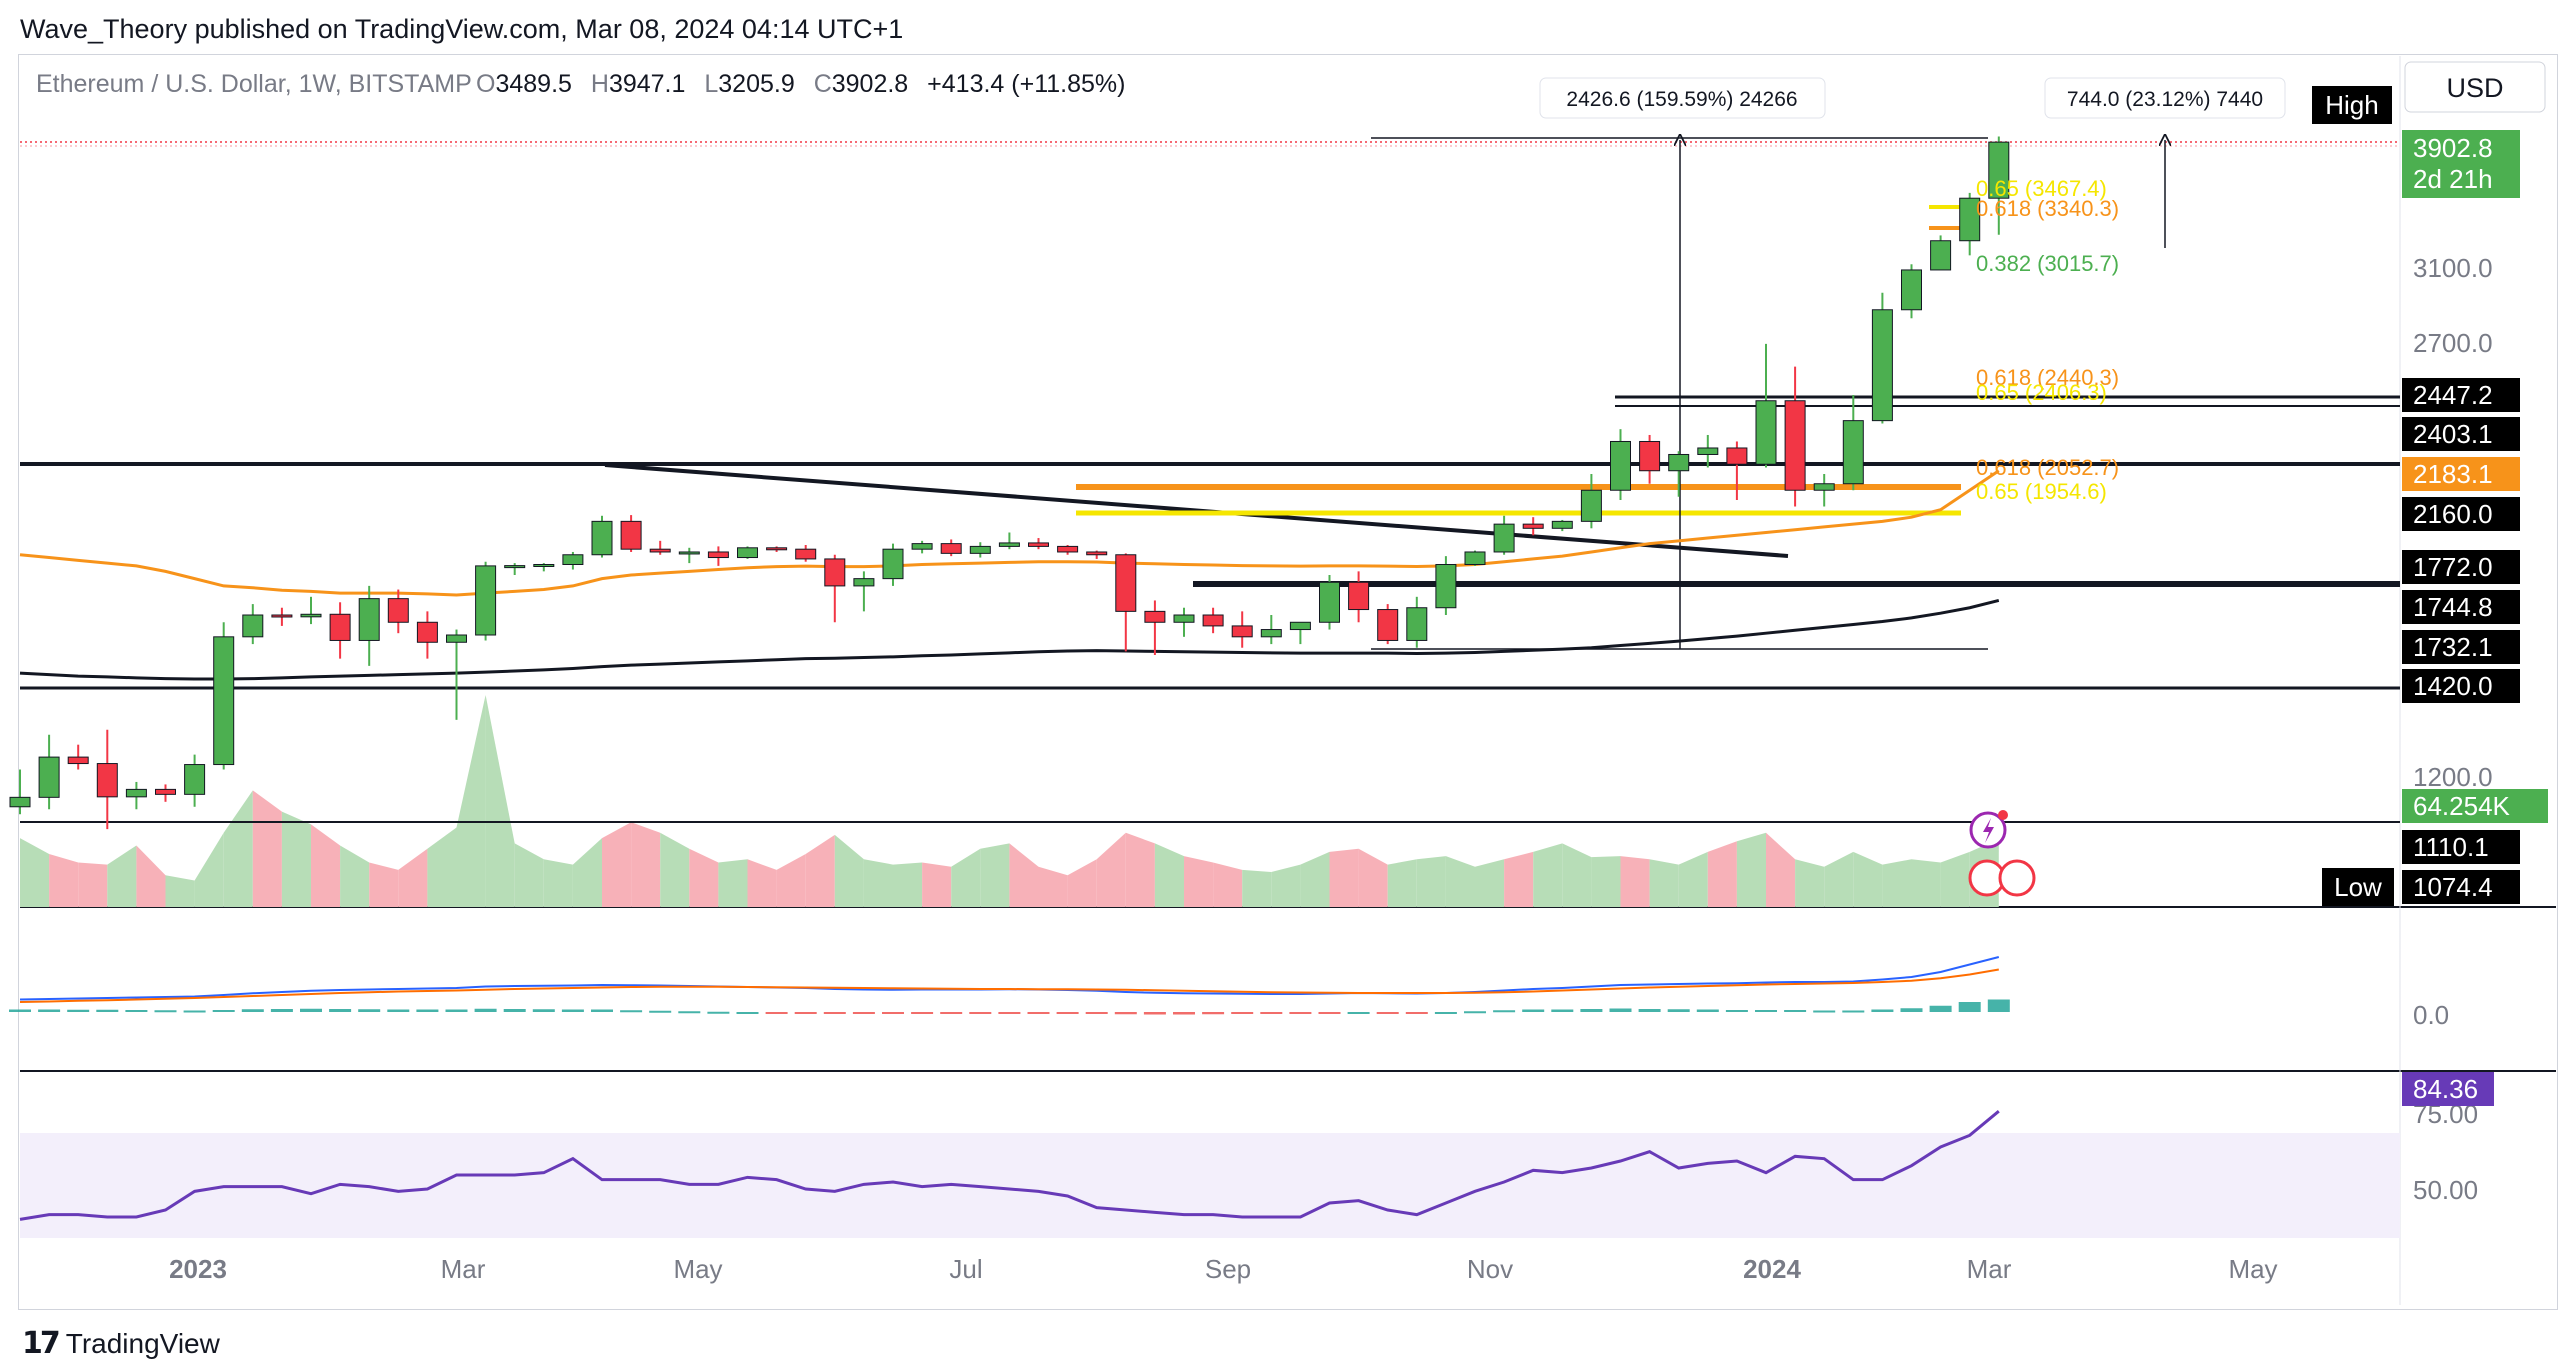 The image size is (2566, 1372). Describe the element at coordinates (2461, 514) in the screenshot. I see `price-tag-2160-box` at that location.